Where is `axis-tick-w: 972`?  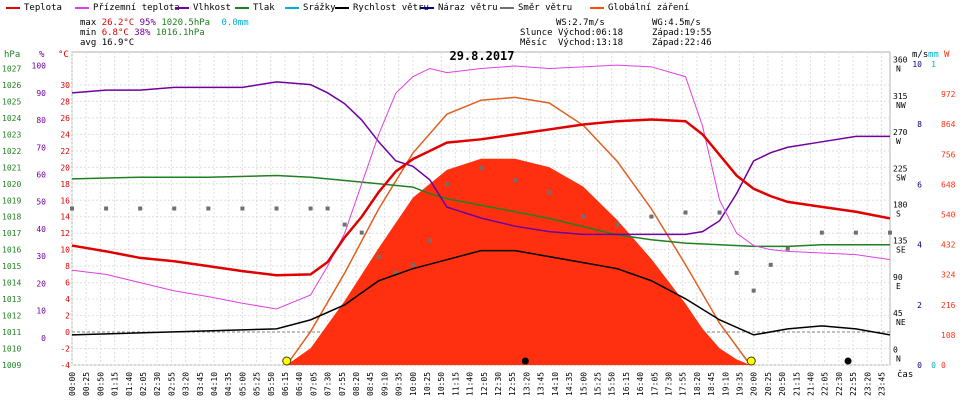 axis-tick-w: 972 is located at coordinates (948, 94).